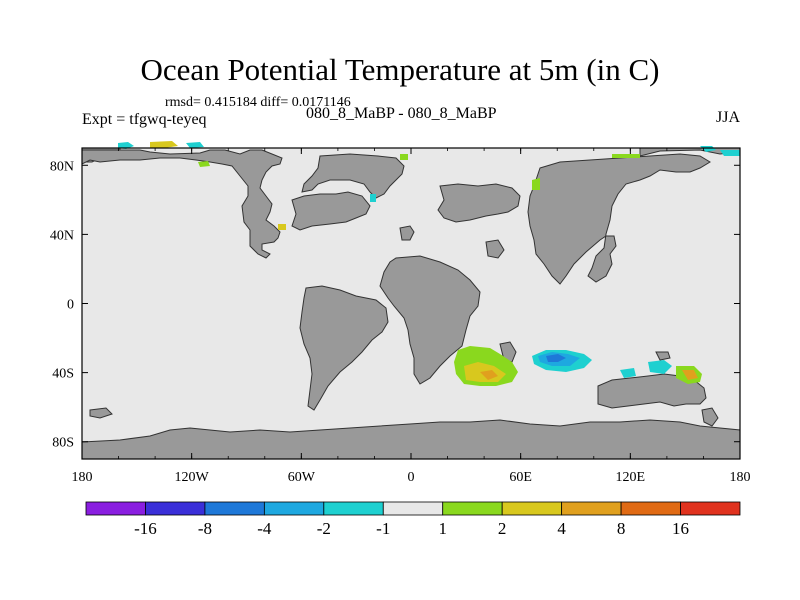  Describe the element at coordinates (63, 374) in the screenshot. I see `lat-tick-label: 40S` at that location.